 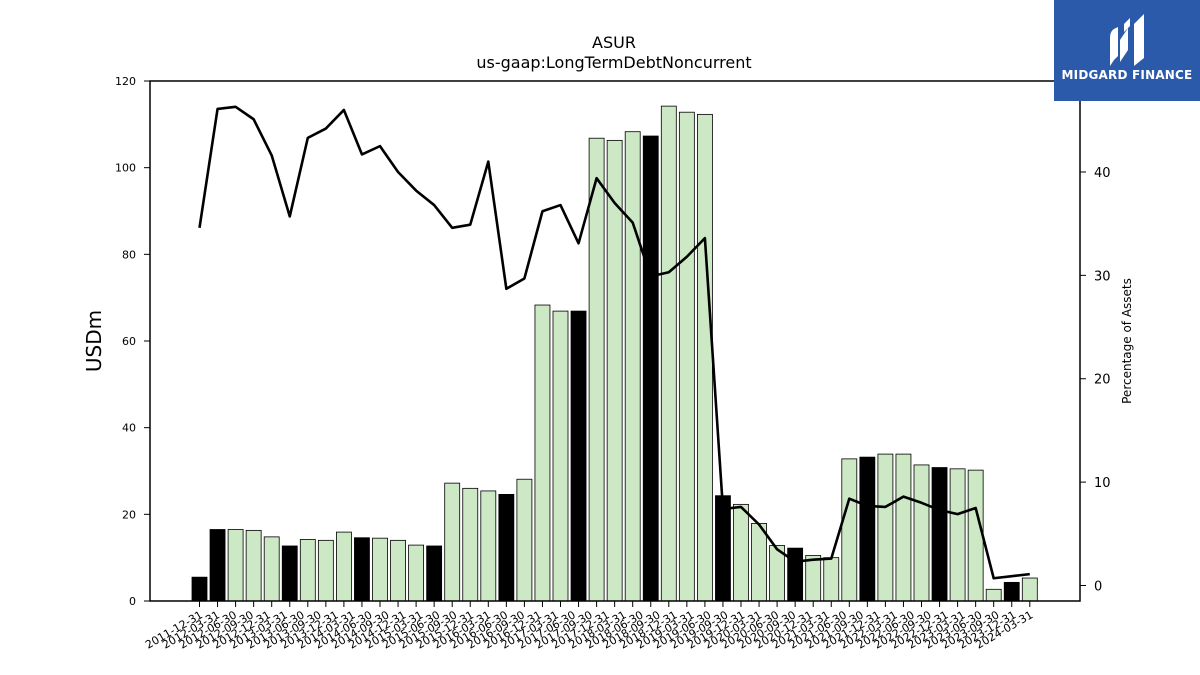 I want to click on y-left-tick-label: 100, so click(x=125, y=168).